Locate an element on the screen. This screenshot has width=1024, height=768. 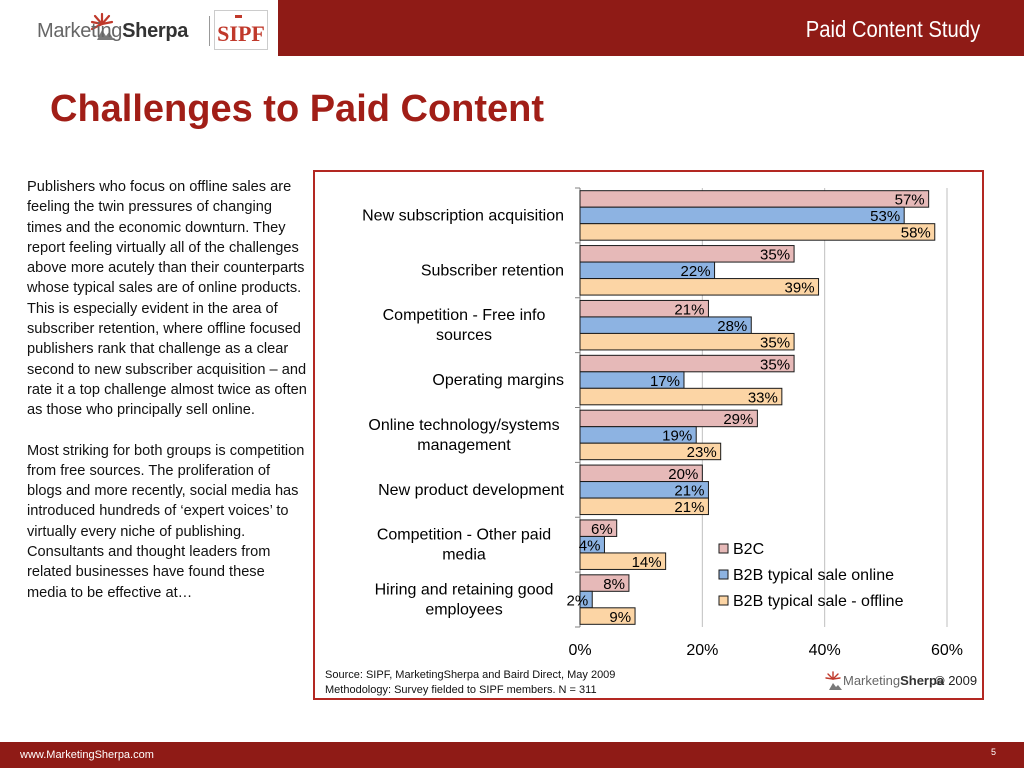
bar-value-label: 23% is located at coordinates (702, 452).